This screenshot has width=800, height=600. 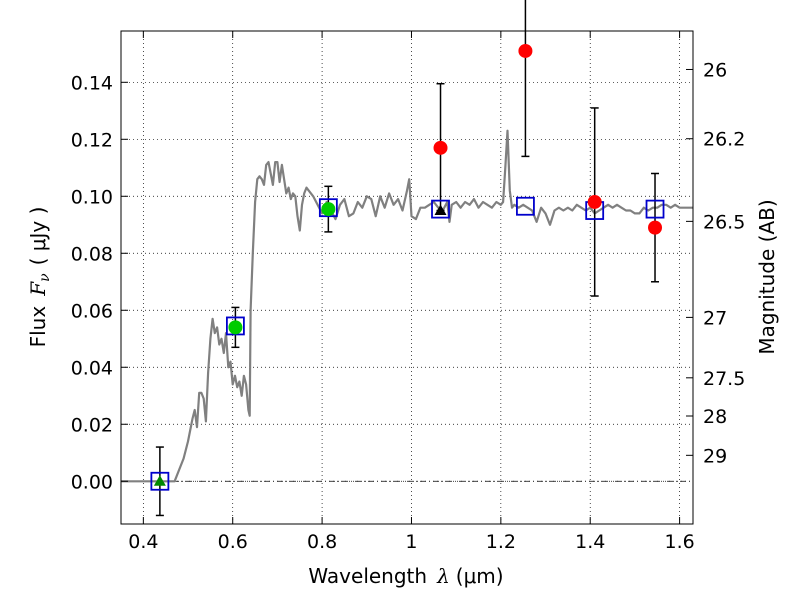 What do you see at coordinates (679, 542) in the screenshot?
I see `x-tick-label: 1.6` at bounding box center [679, 542].